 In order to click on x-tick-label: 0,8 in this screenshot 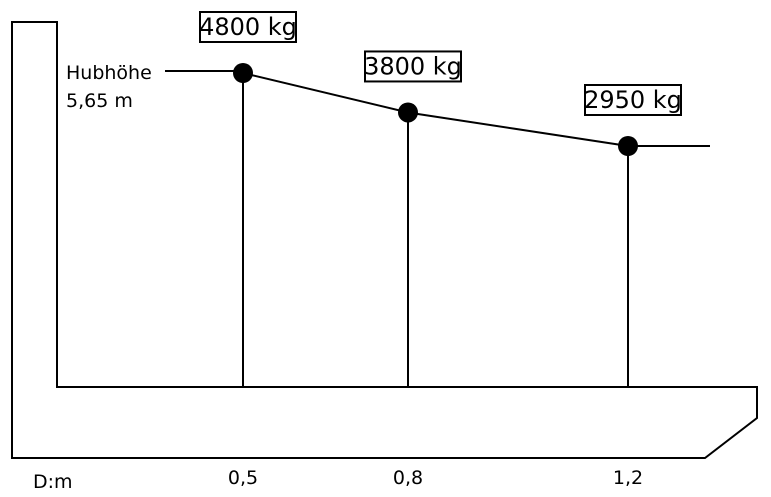, I will do `click(408, 478)`.